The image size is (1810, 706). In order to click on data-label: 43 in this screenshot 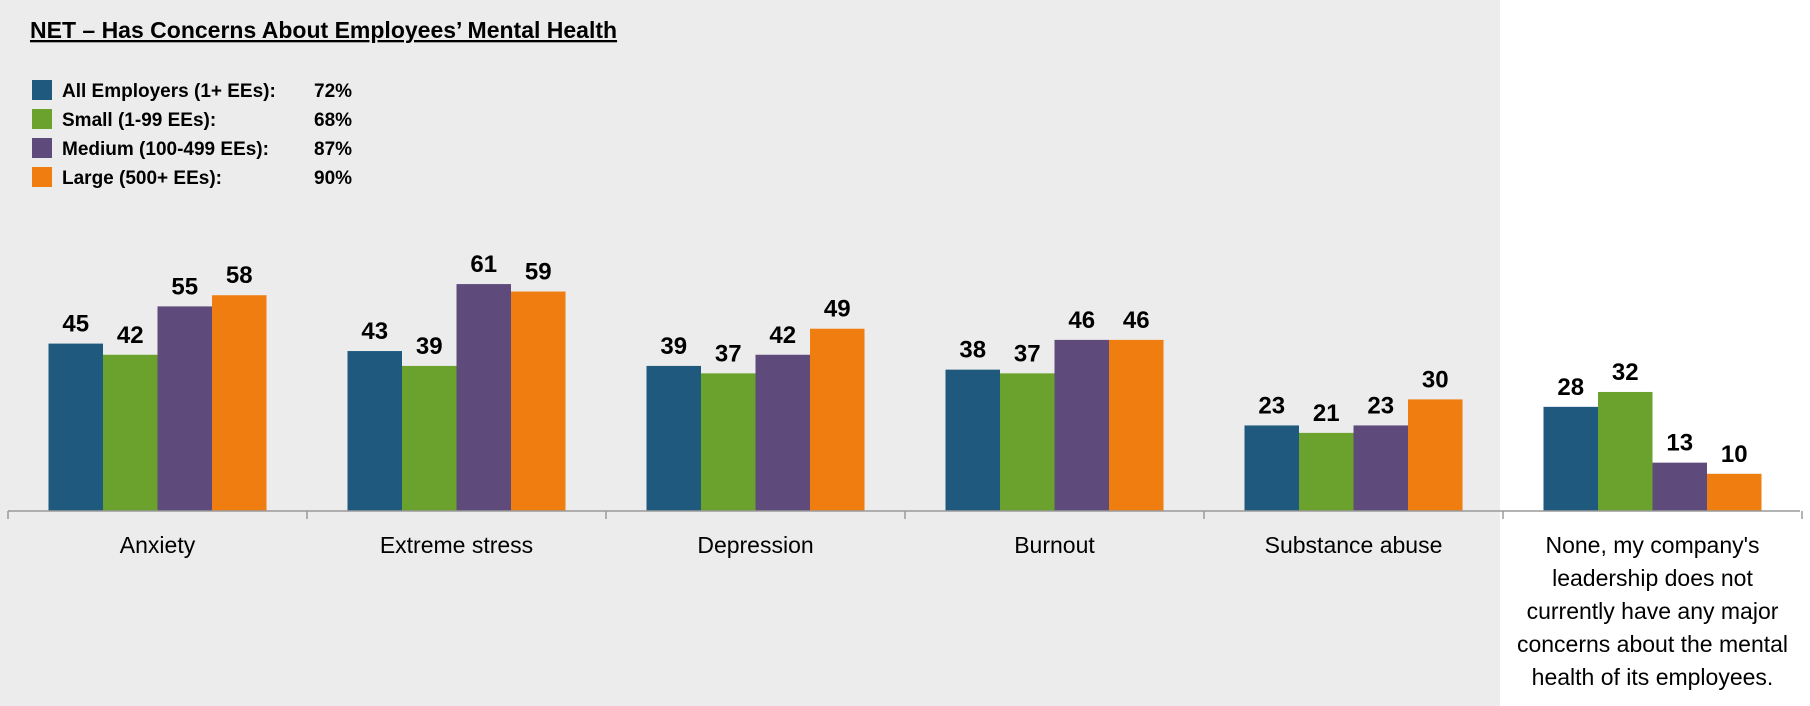, I will do `click(374, 331)`.